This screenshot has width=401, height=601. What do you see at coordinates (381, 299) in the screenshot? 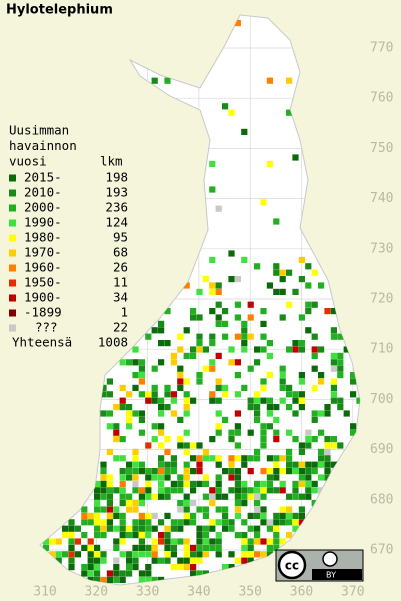
I see `northing-label: 720` at bounding box center [381, 299].